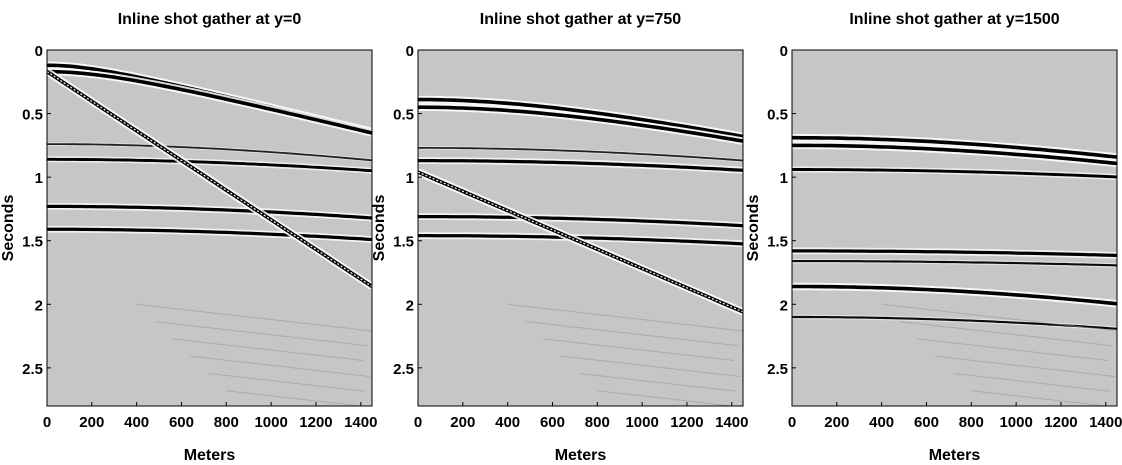  Describe the element at coordinates (581, 19) in the screenshot. I see `panel-title: Inline shot gather at y=750` at that location.